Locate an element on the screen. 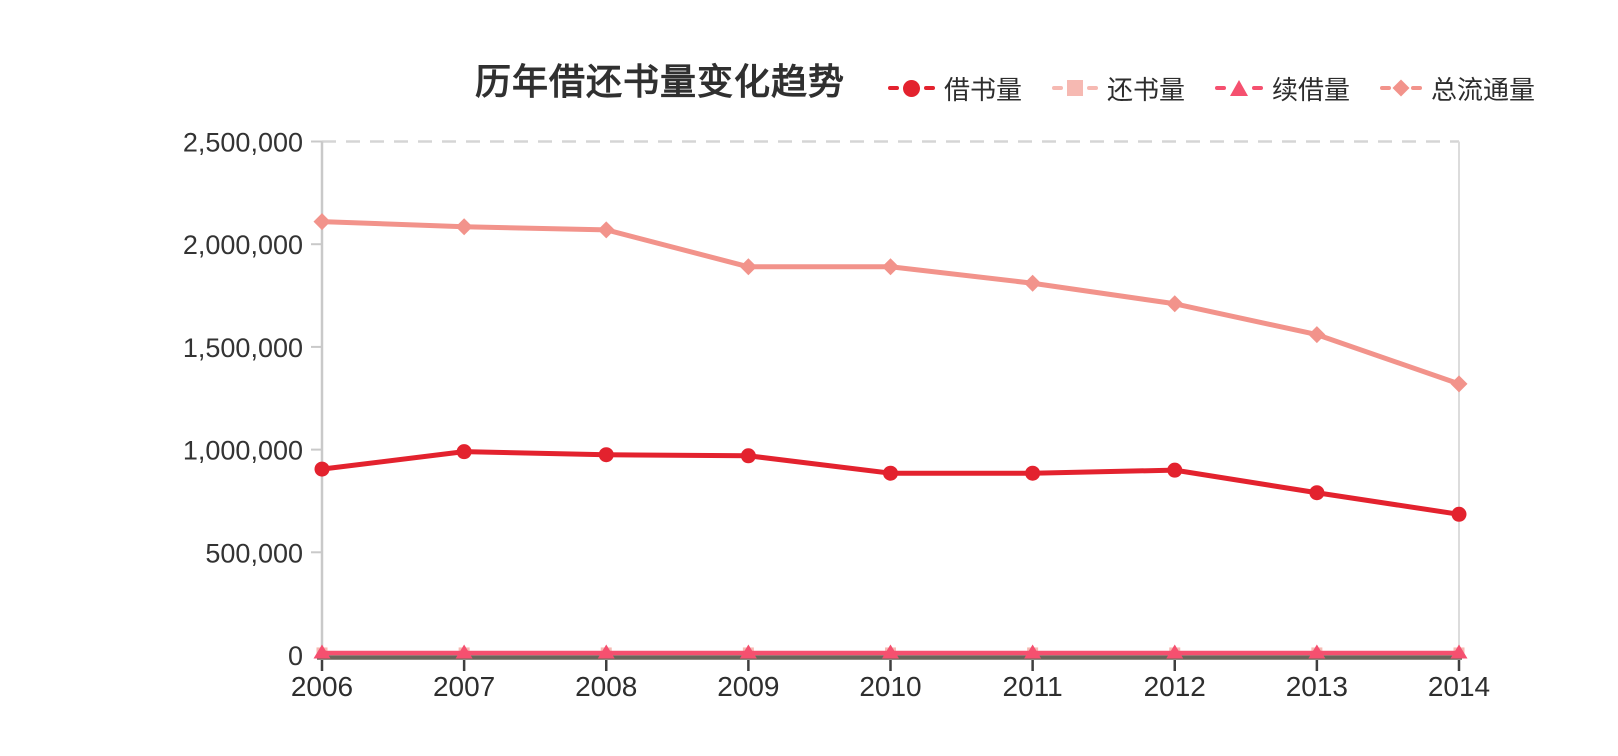 The height and width of the screenshot is (756, 1618). y-axis-label: 1,500,000 is located at coordinates (243, 348).